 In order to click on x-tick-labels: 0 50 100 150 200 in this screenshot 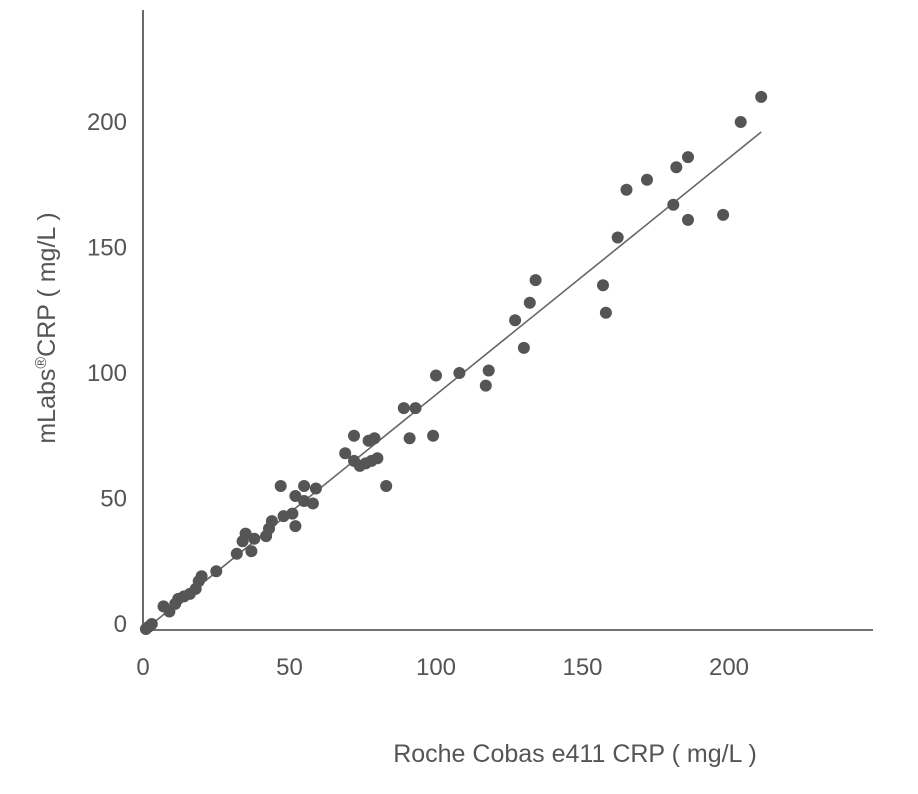, I will do `click(442, 667)`.